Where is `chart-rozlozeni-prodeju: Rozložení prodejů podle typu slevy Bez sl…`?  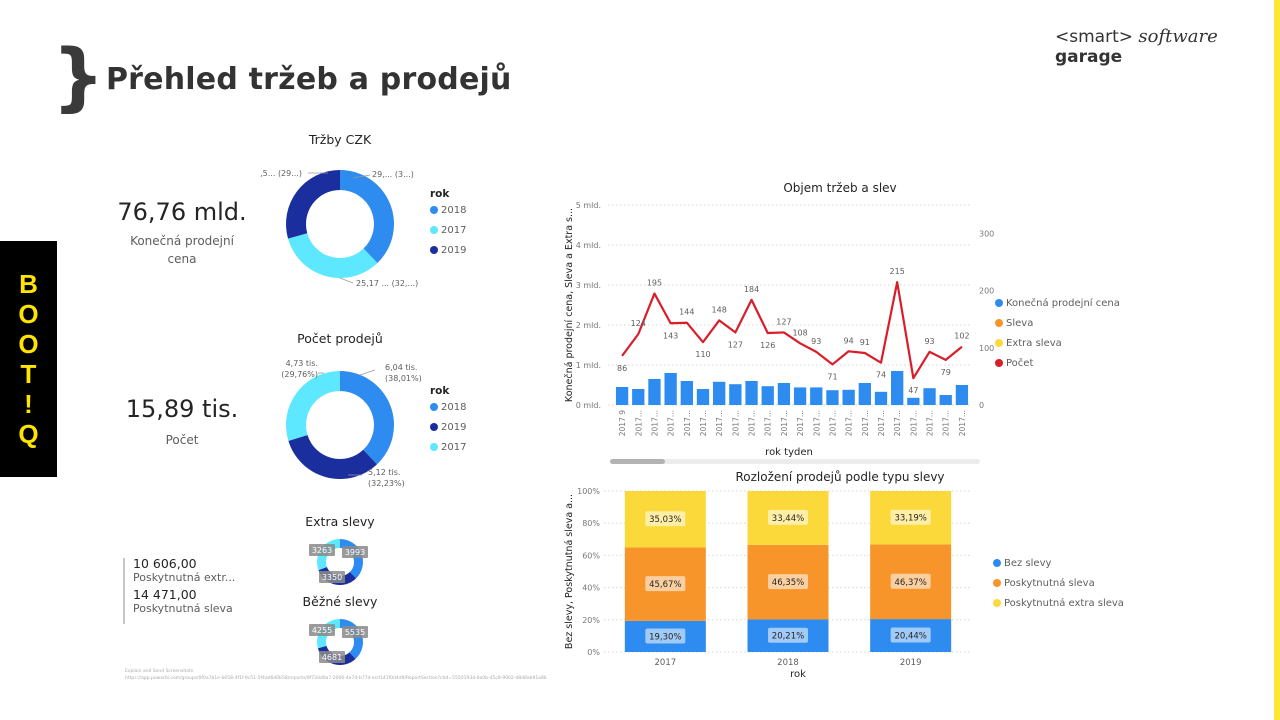 chart-rozlozeni-prodeju: Rozložení prodejů podle typu slevy Bez sl… is located at coordinates (845, 575).